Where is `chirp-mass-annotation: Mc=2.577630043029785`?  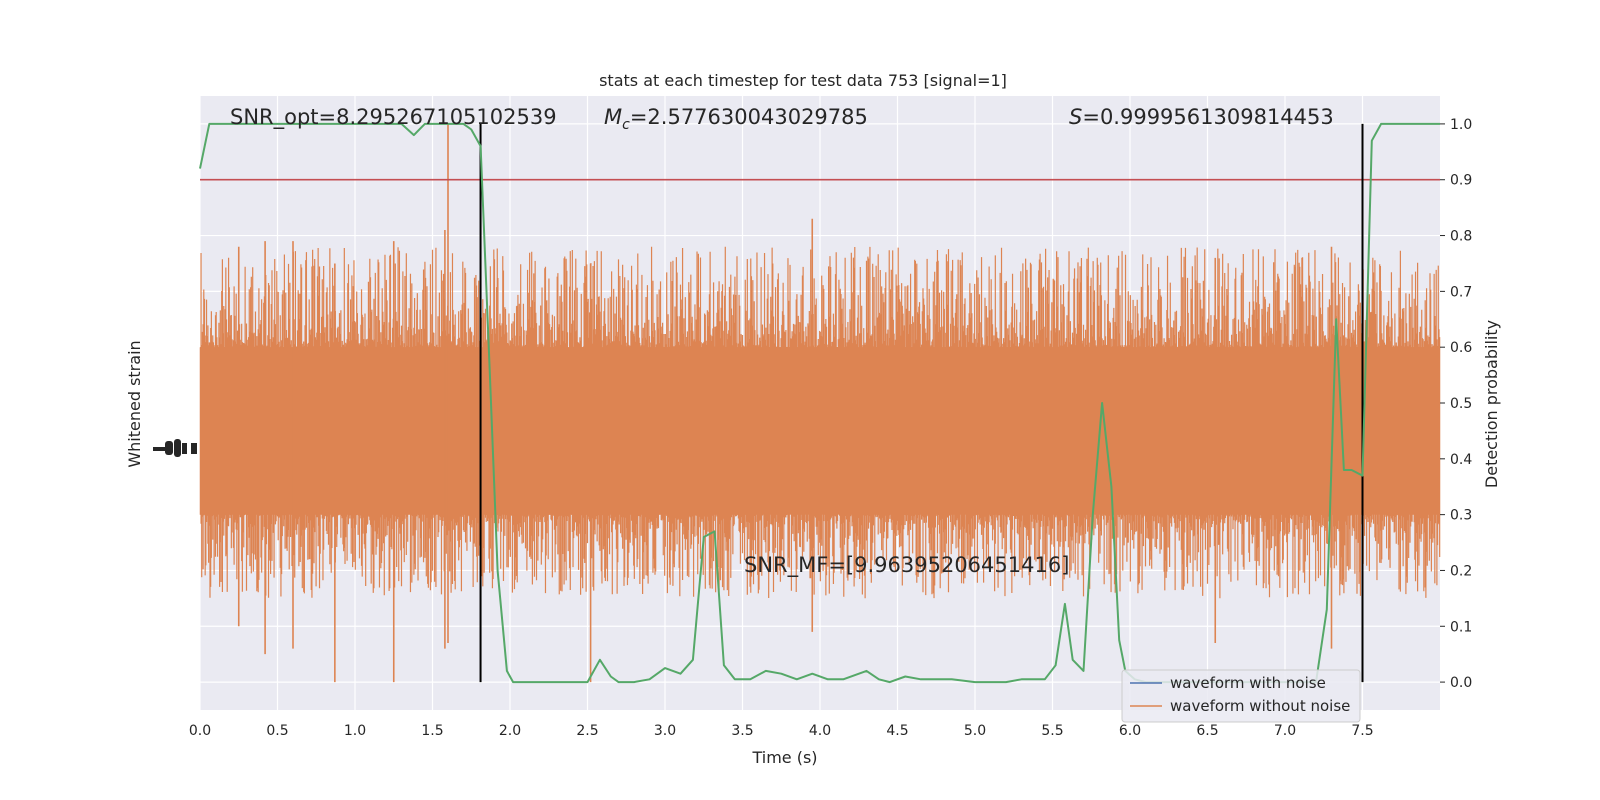
chirp-mass-annotation: Mc=2.577630043029785 is located at coordinates (736, 119).